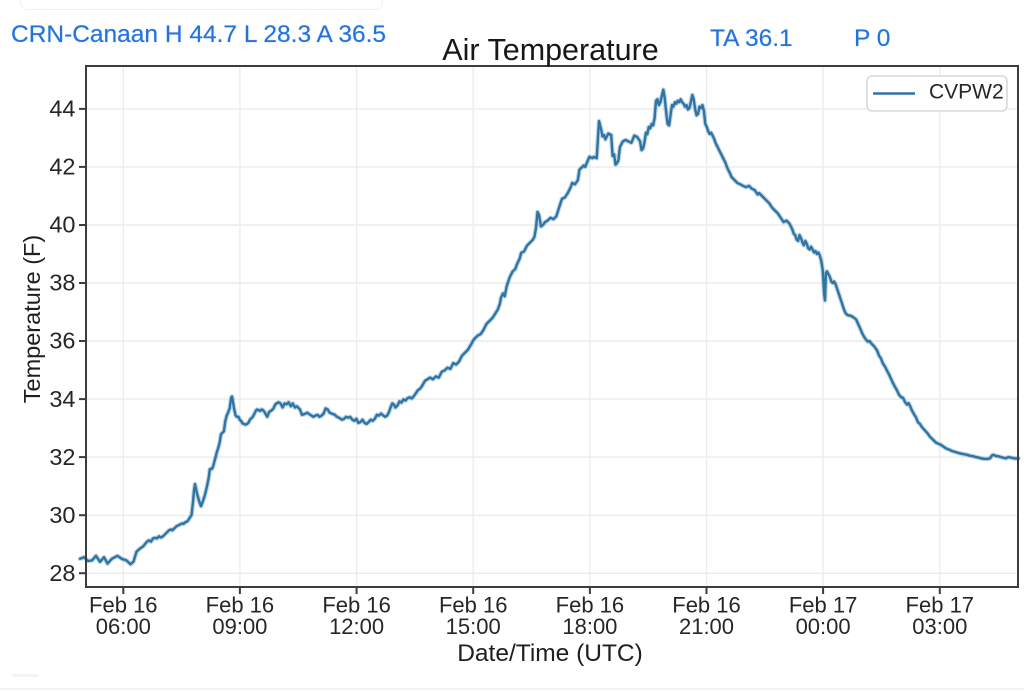 The image size is (1024, 692). What do you see at coordinates (62, 225) in the screenshot?
I see `svg-text: 40` at bounding box center [62, 225].